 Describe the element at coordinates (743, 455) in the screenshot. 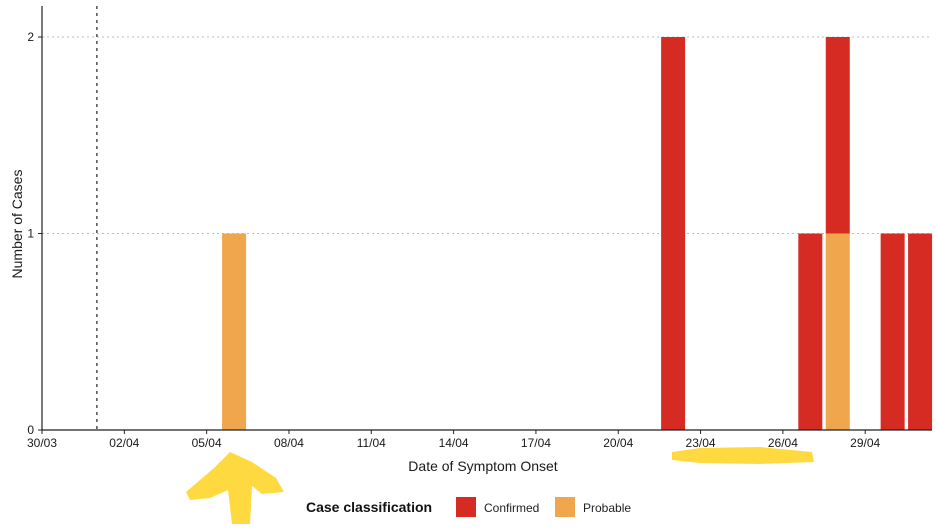

I see `highlighter-underline` at that location.